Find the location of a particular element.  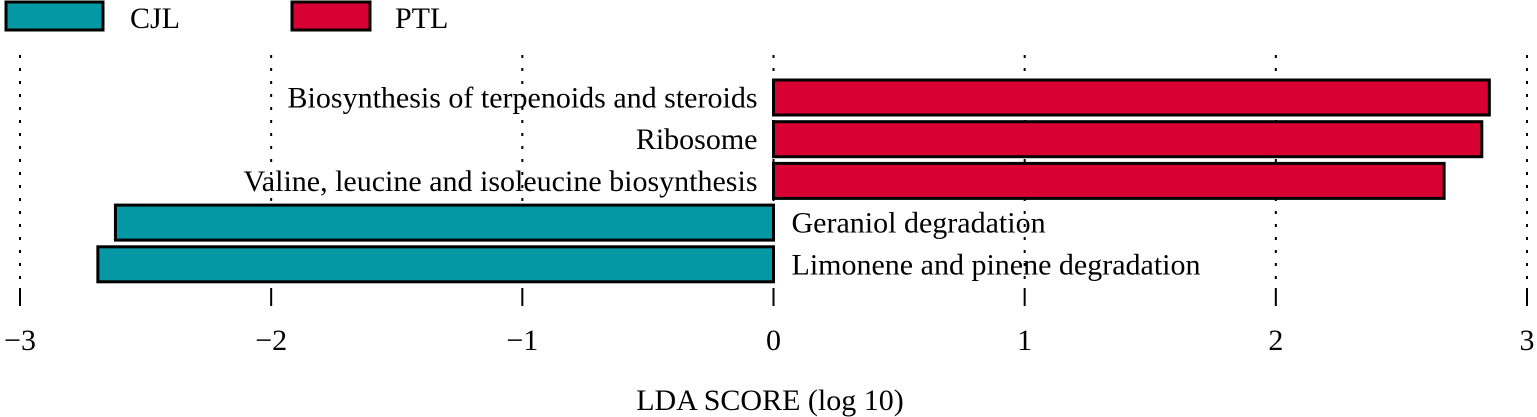

bar-label: Geraniol degradation is located at coordinates (919, 223).